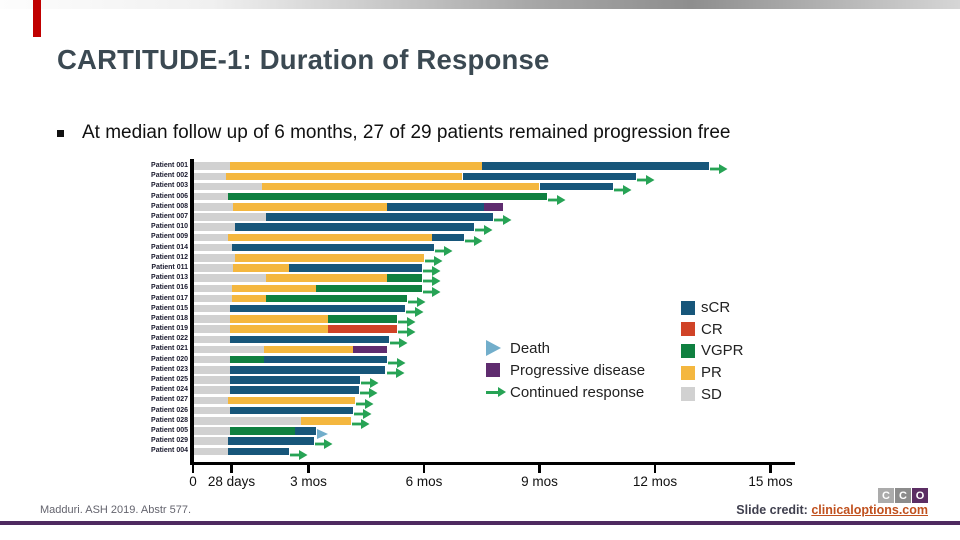  Describe the element at coordinates (869, 510) in the screenshot. I see `slide-credit-link: clinicaloptions.com` at that location.